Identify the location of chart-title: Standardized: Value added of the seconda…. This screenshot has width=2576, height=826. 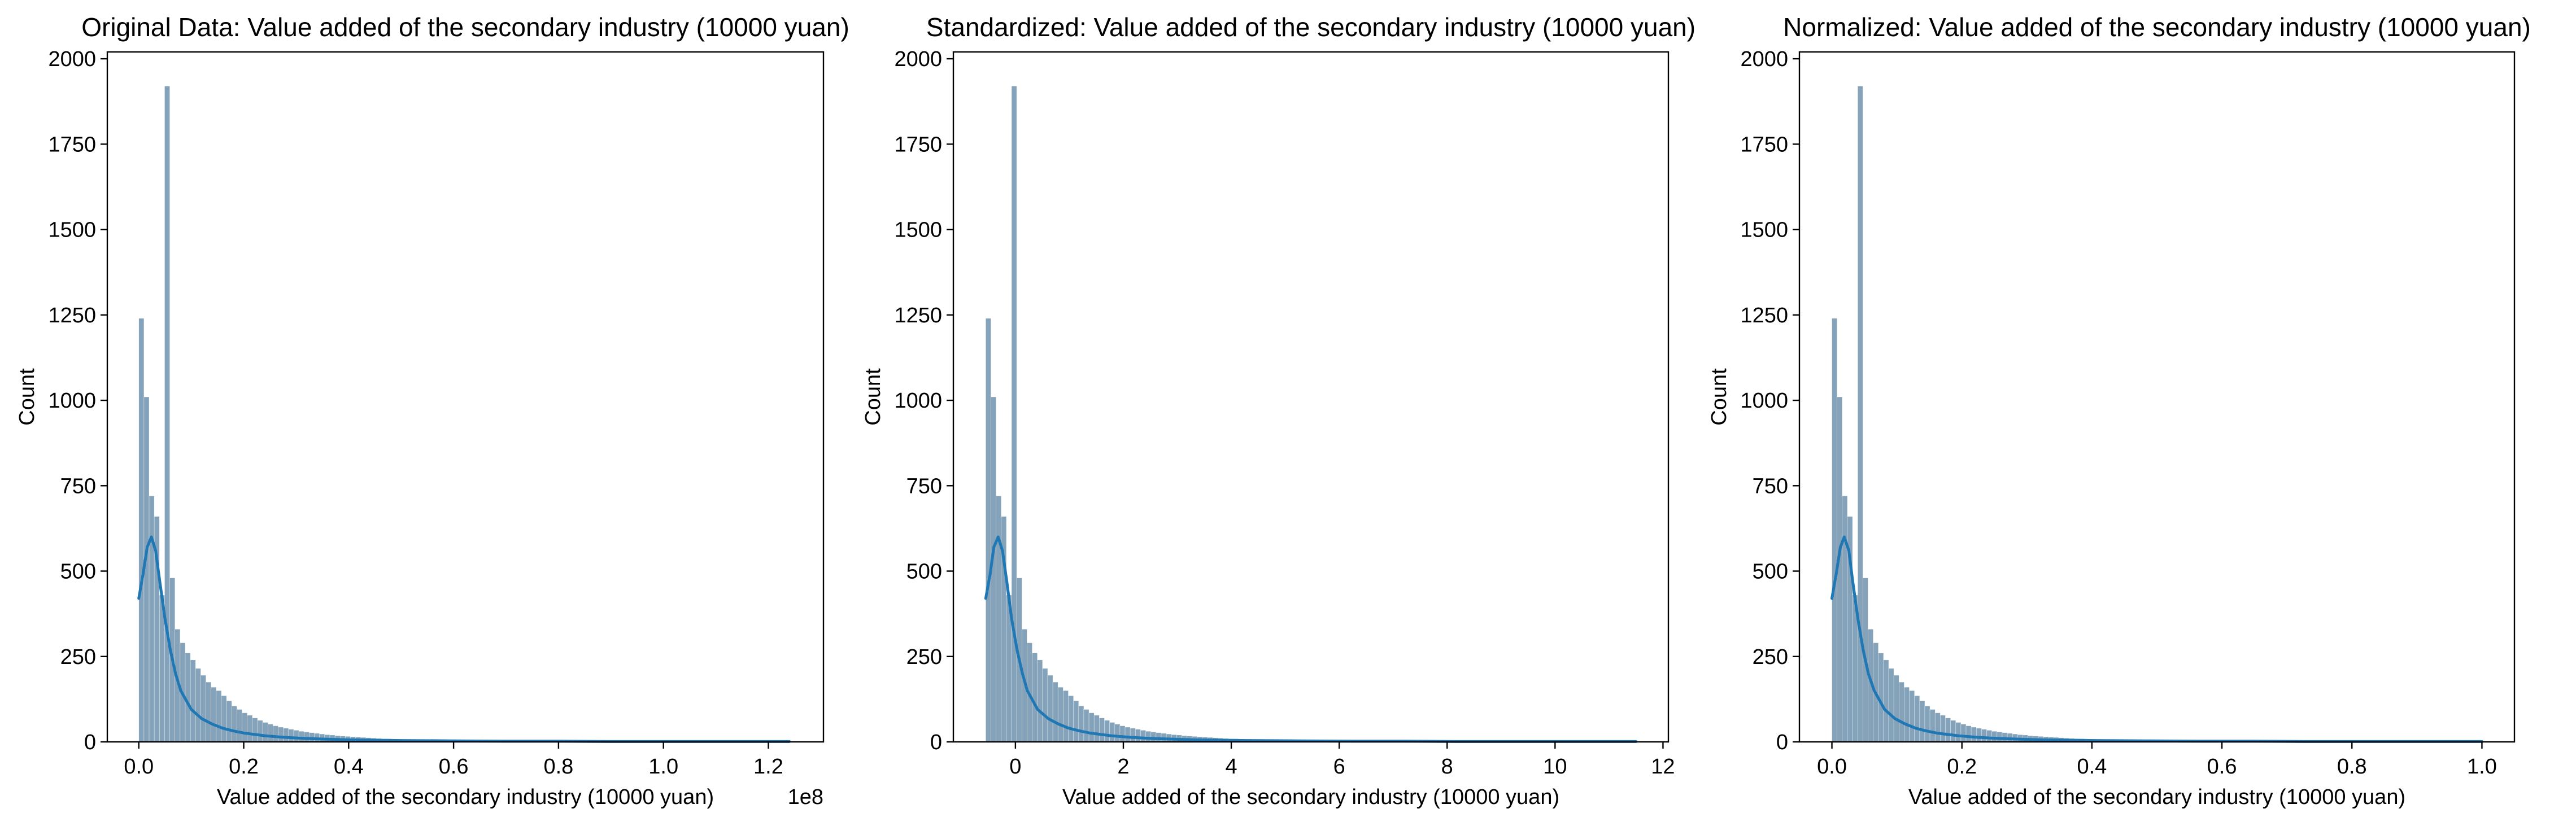
(1310, 27).